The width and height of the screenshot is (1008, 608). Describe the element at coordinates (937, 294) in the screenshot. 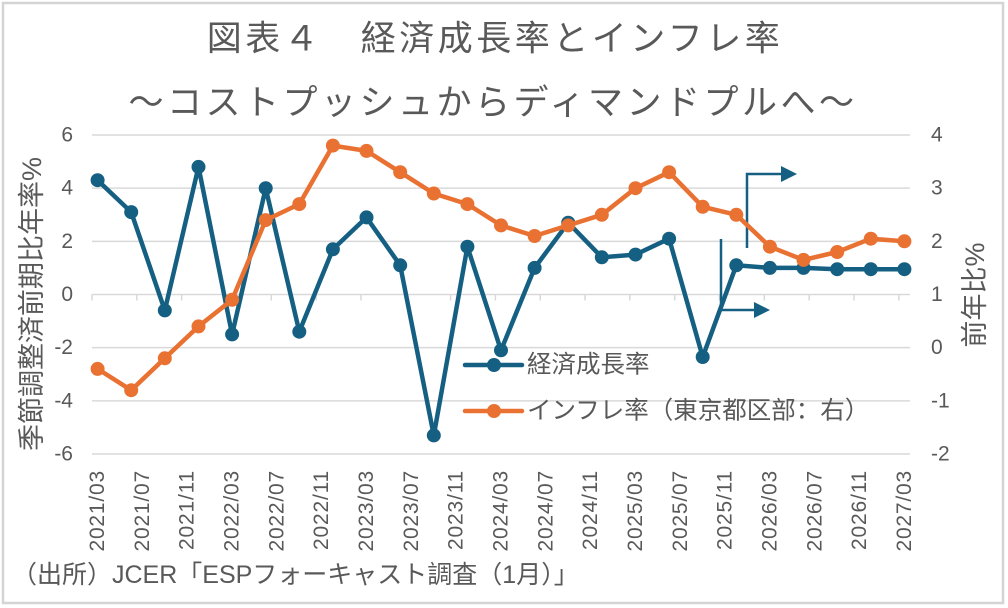

I see `y-right-tick-label: 1` at that location.